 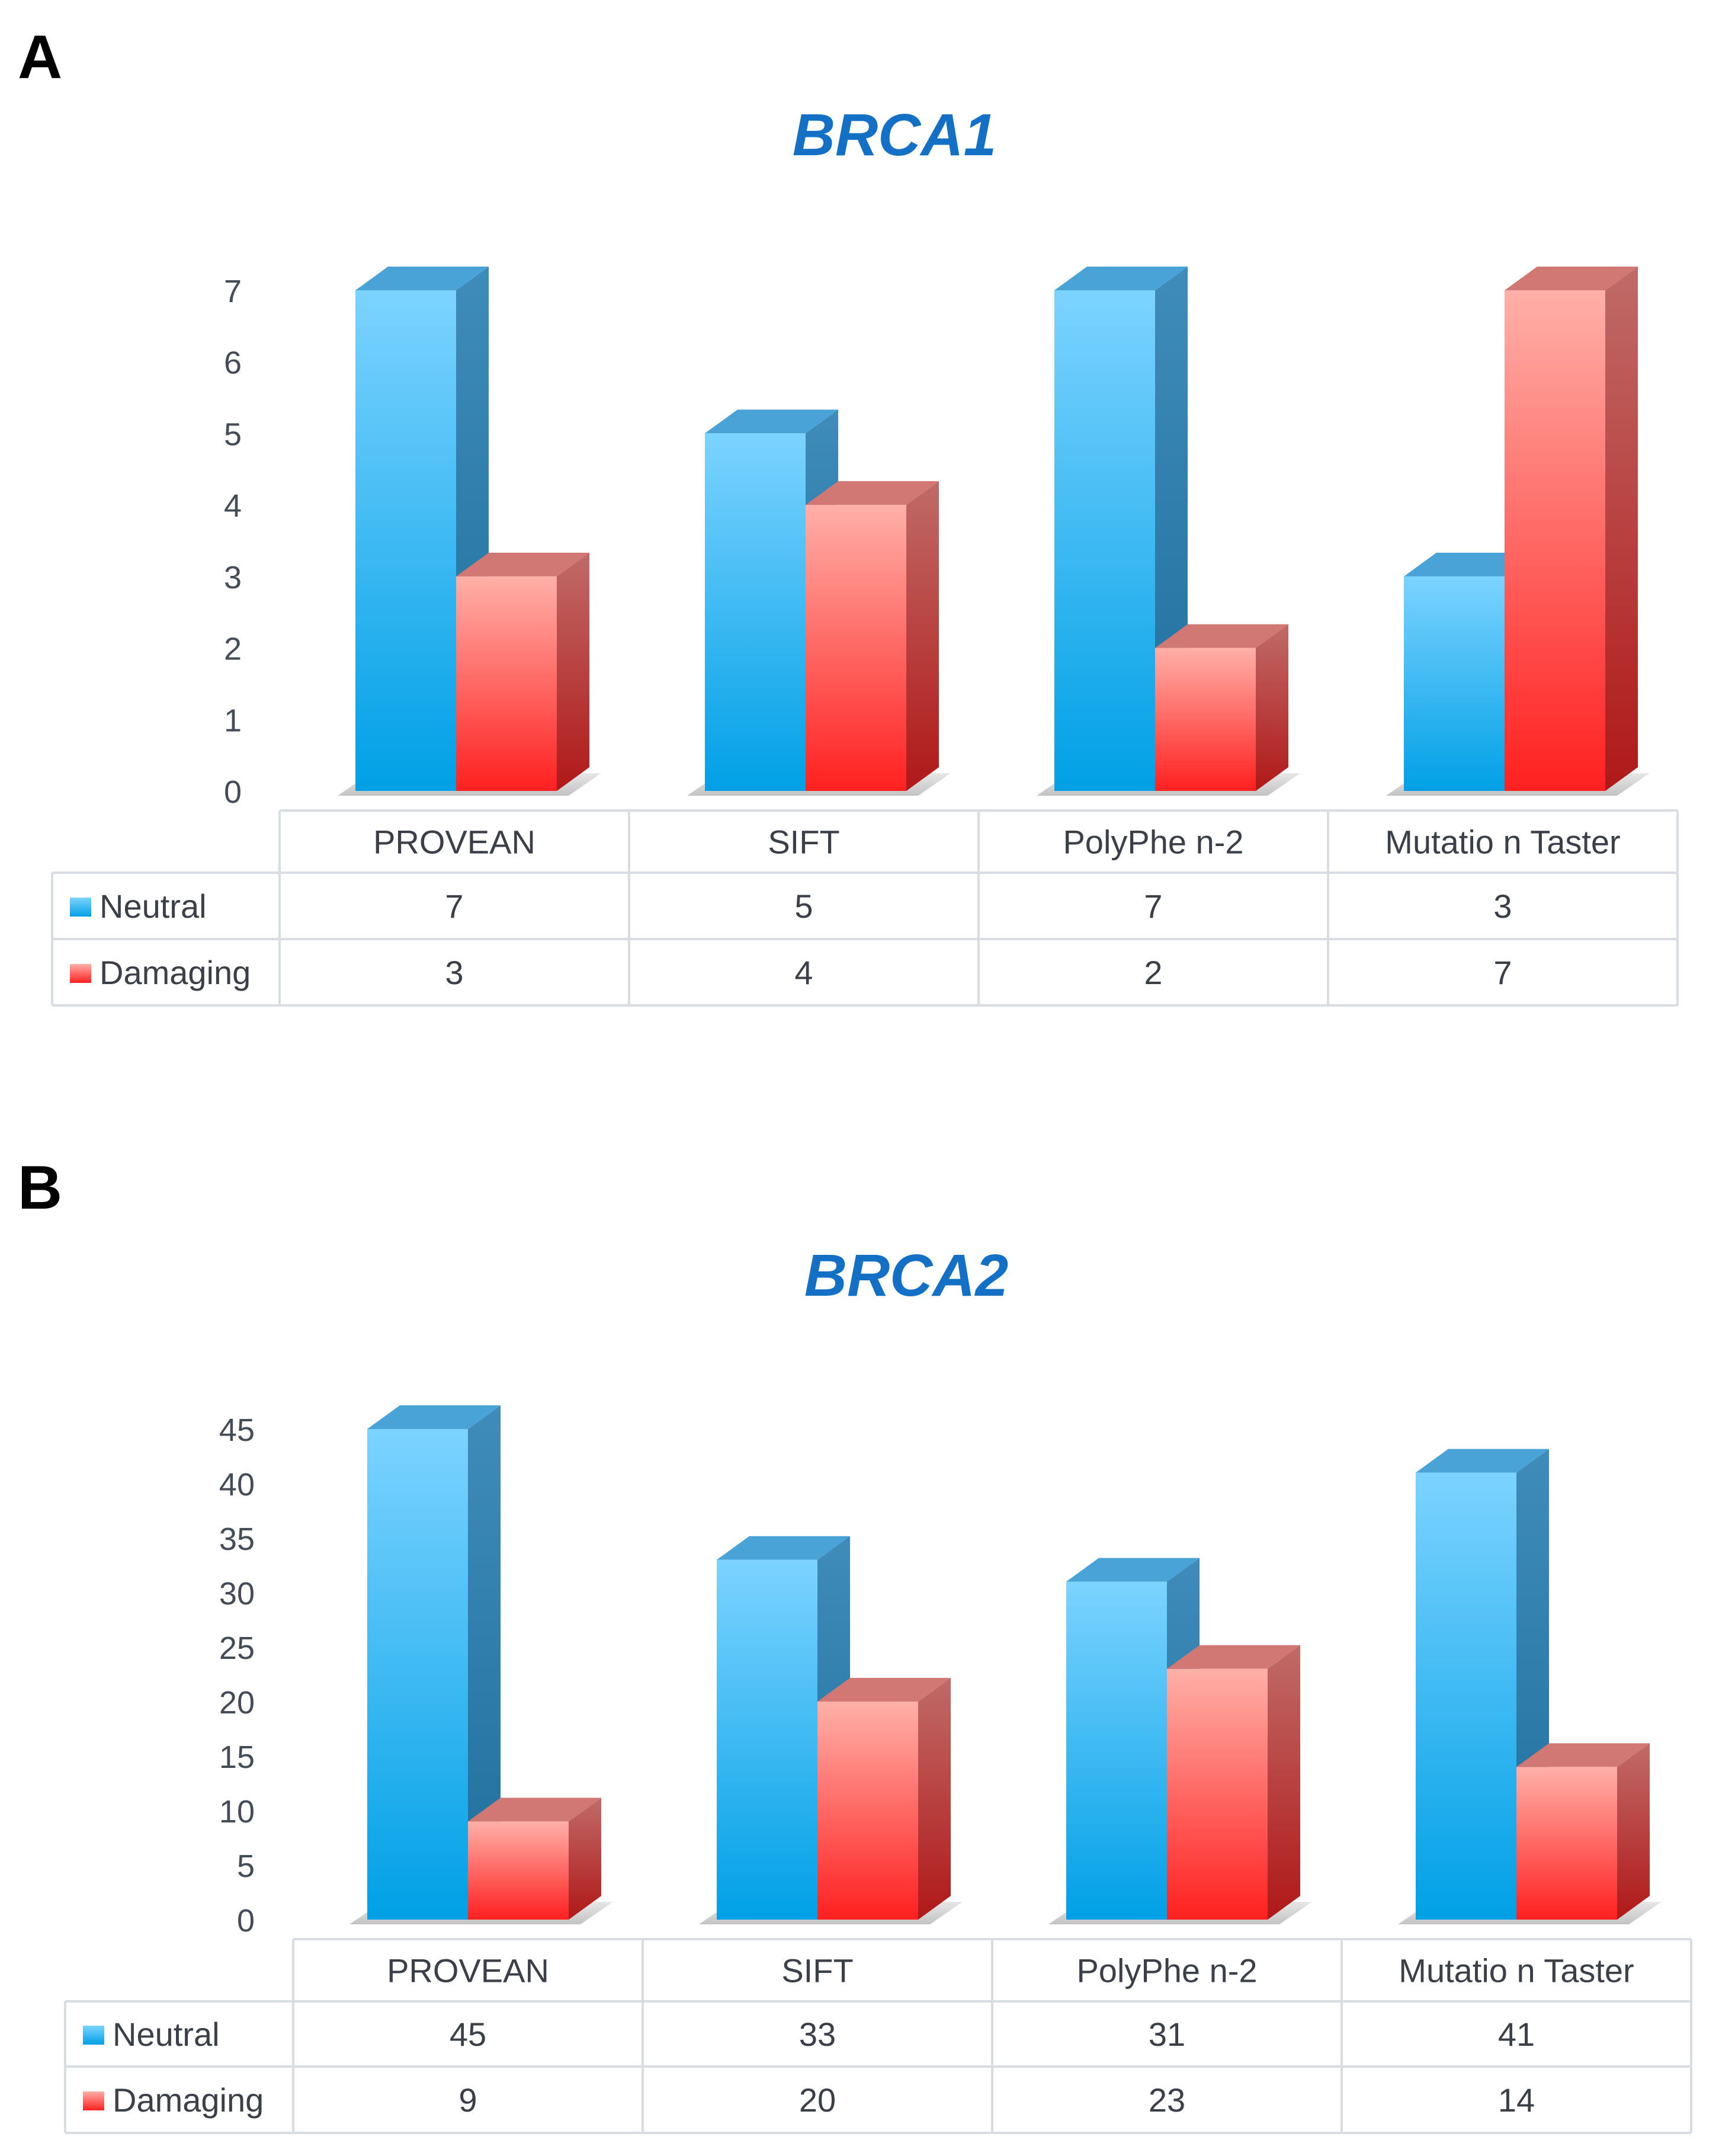 What do you see at coordinates (237, 1703) in the screenshot?
I see `y-tick-label: 20` at bounding box center [237, 1703].